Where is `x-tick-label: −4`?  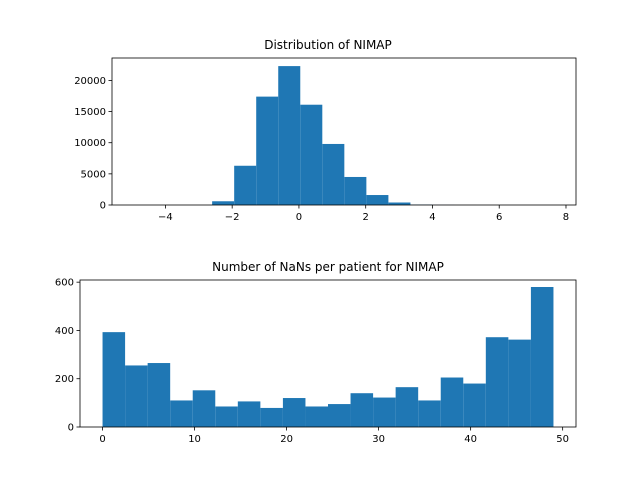
x-tick-label: −4 is located at coordinates (165, 217).